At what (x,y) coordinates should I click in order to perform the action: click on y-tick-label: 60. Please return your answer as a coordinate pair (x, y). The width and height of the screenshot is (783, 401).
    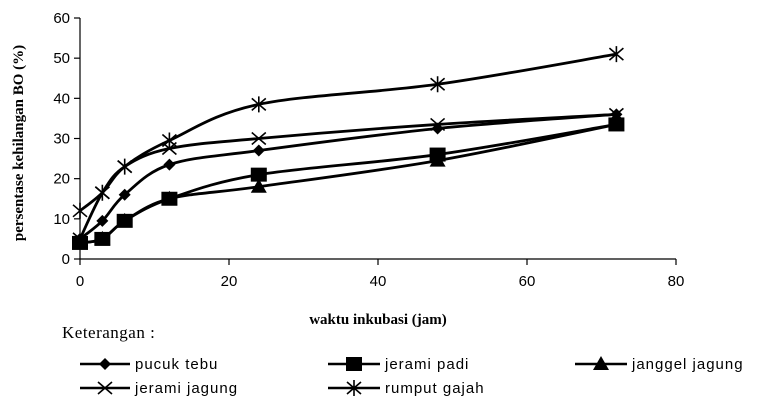
    Looking at the image, I should click on (61, 18).